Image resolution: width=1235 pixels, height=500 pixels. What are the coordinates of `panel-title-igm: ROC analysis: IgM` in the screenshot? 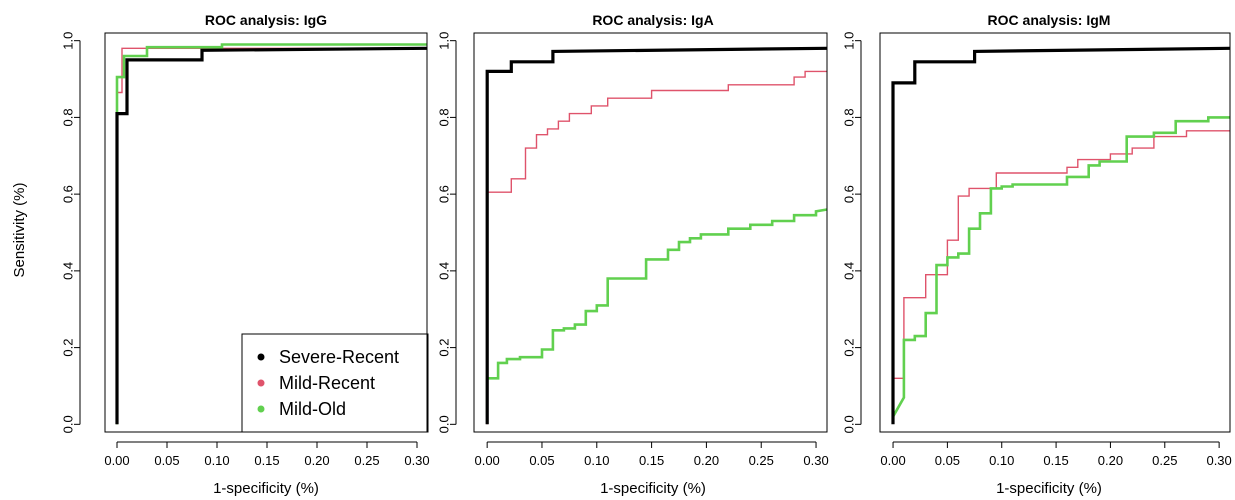 It's located at (1049, 20).